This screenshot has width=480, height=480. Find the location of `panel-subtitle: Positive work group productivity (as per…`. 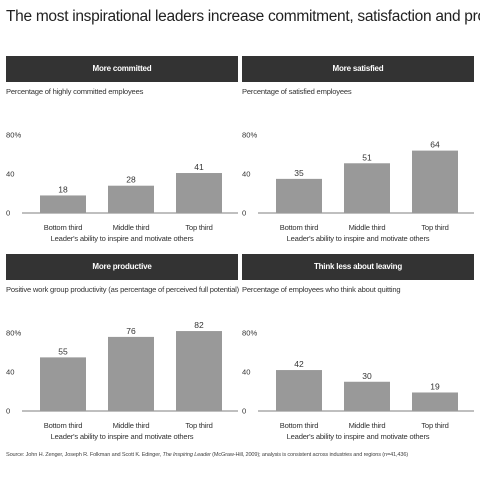

panel-subtitle: Positive work group productivity (as per… is located at coordinates (122, 289).